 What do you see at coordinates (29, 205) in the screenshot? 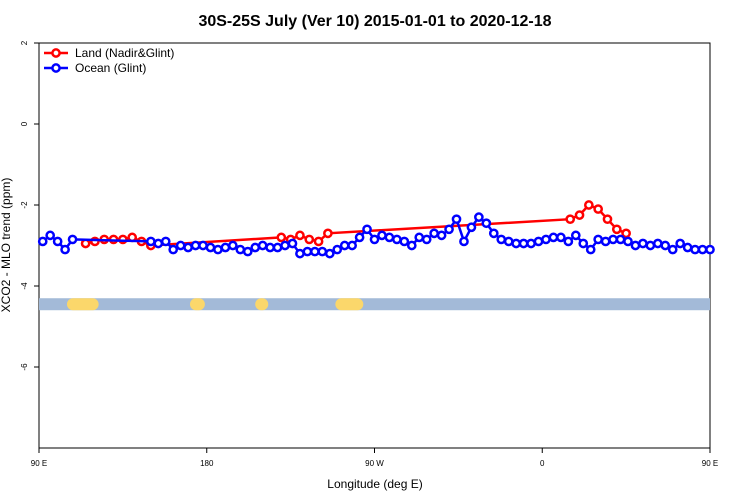
I see `y-axis: 2 0 -2 -4 -6` at bounding box center [29, 205].